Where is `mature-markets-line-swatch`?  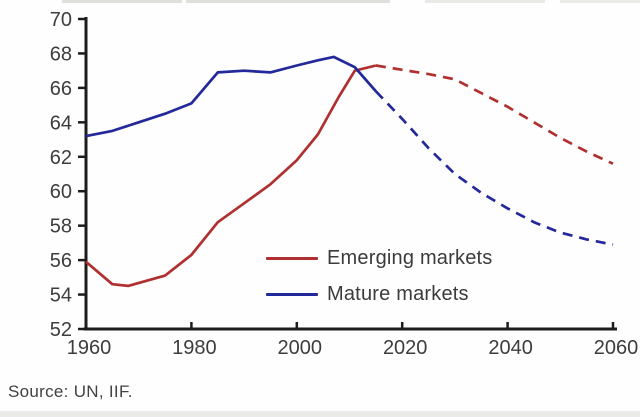 mature-markets-line-swatch is located at coordinates (292, 294).